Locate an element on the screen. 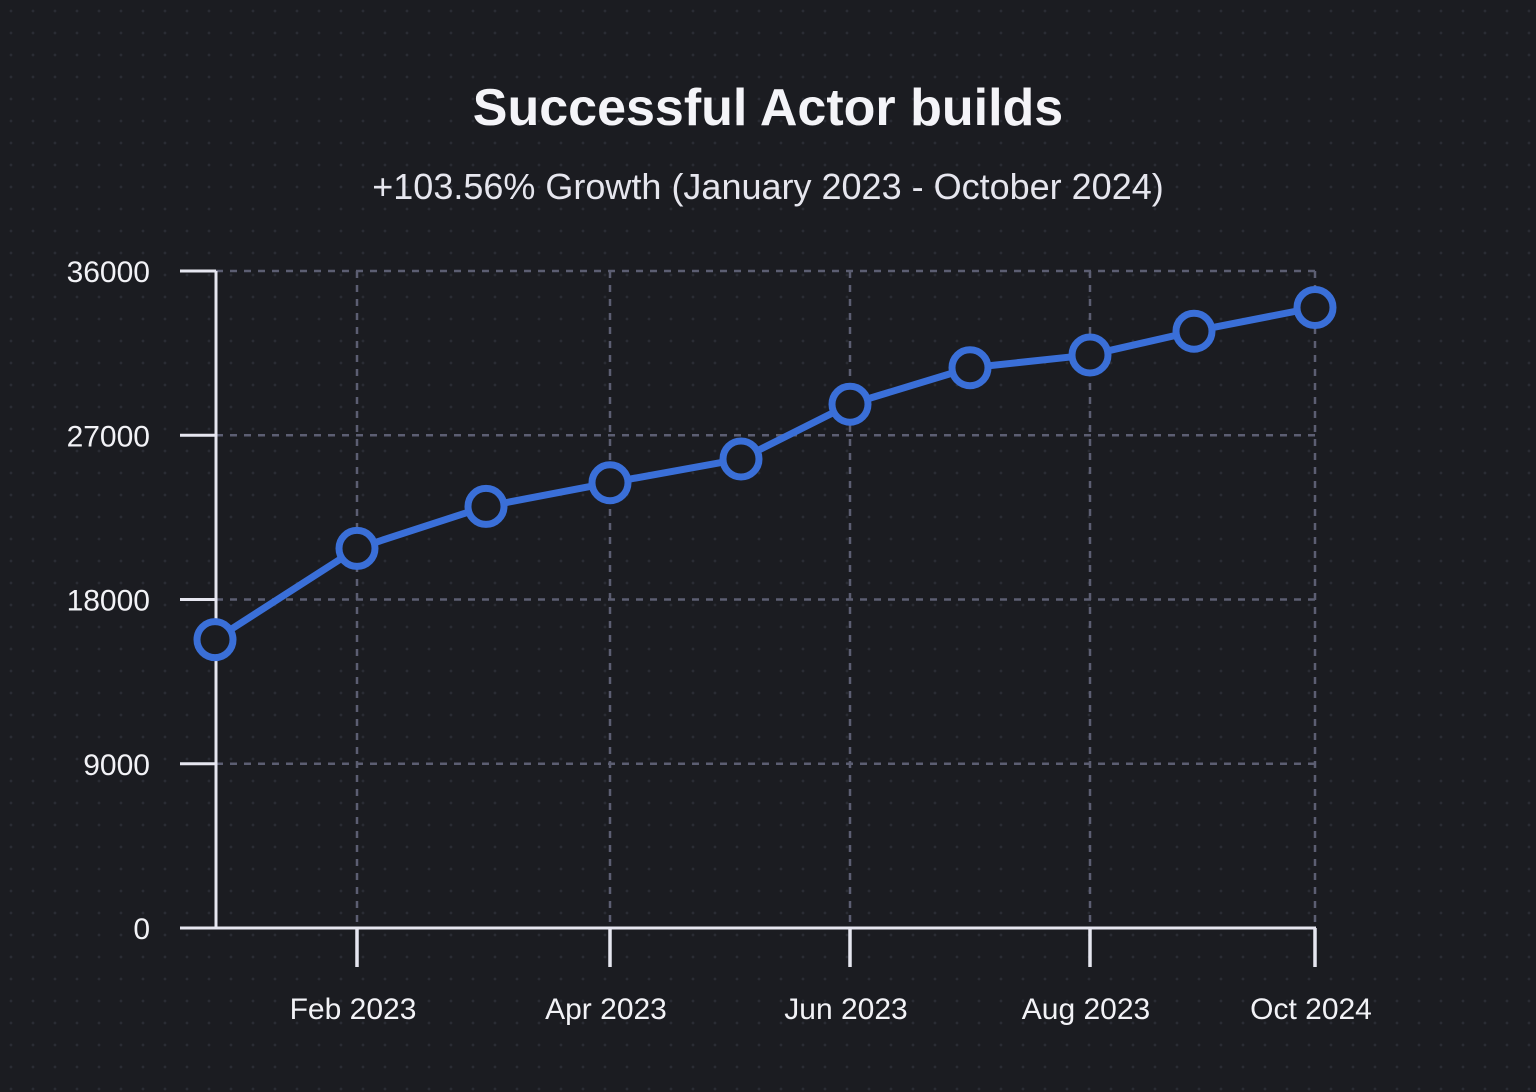 The image size is (1536, 1092). x-tick-label: Apr 2023 is located at coordinates (606, 1009).